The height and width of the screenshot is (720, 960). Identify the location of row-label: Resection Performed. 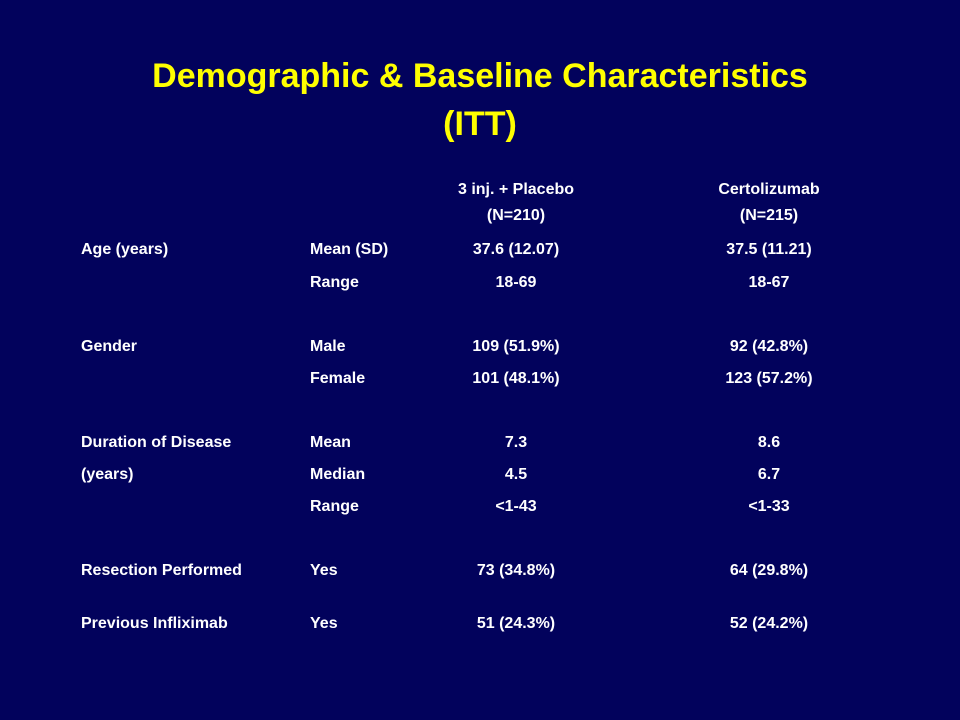
(161, 570).